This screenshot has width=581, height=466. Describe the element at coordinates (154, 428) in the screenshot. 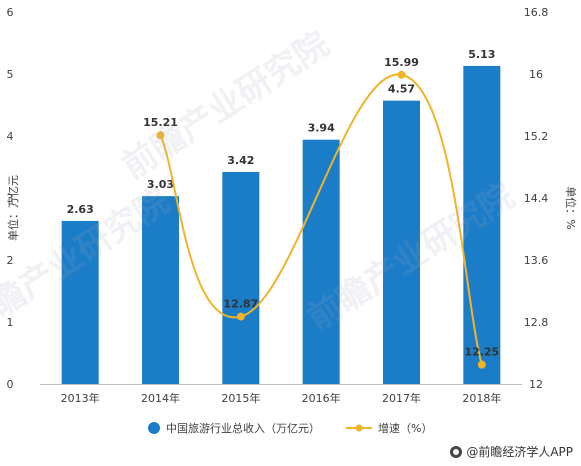

I see `legend-bar-marker` at that location.